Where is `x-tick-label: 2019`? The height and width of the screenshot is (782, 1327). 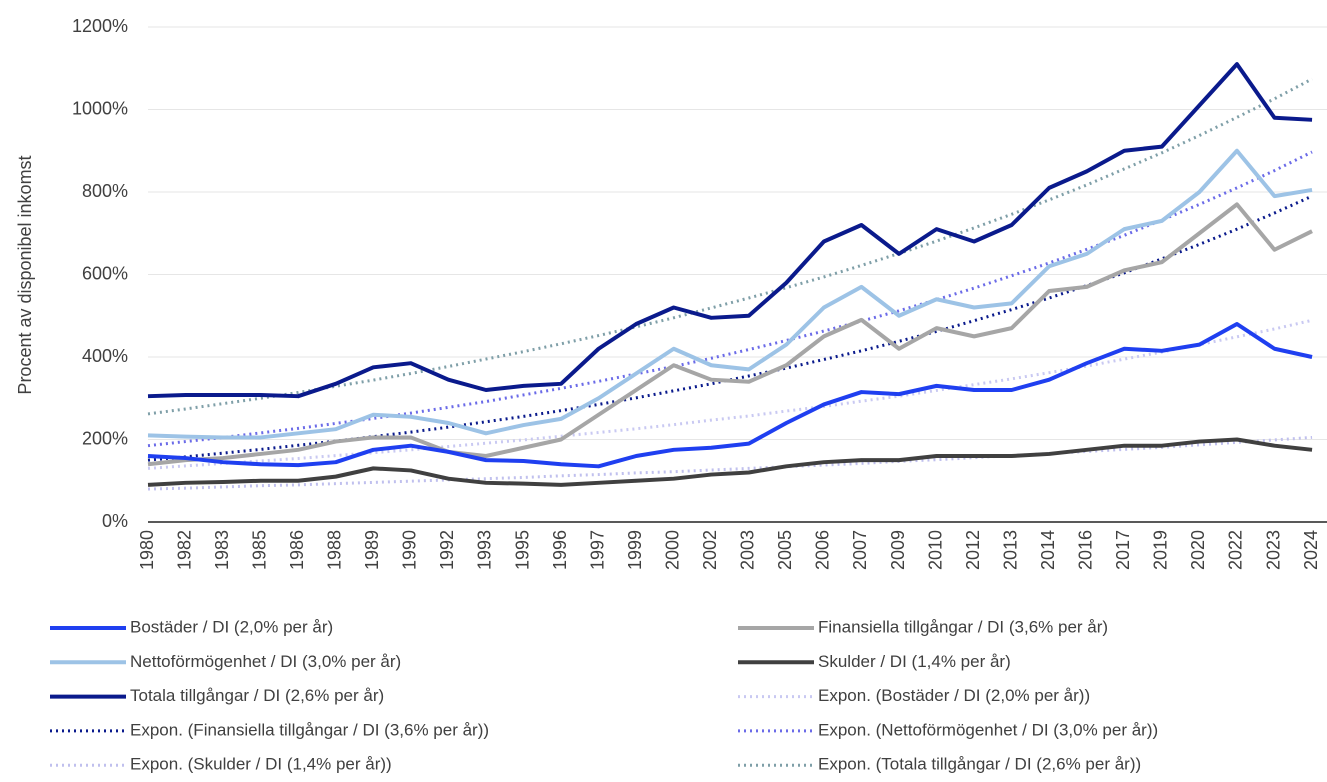
x-tick-label: 2019 is located at coordinates (1161, 550).